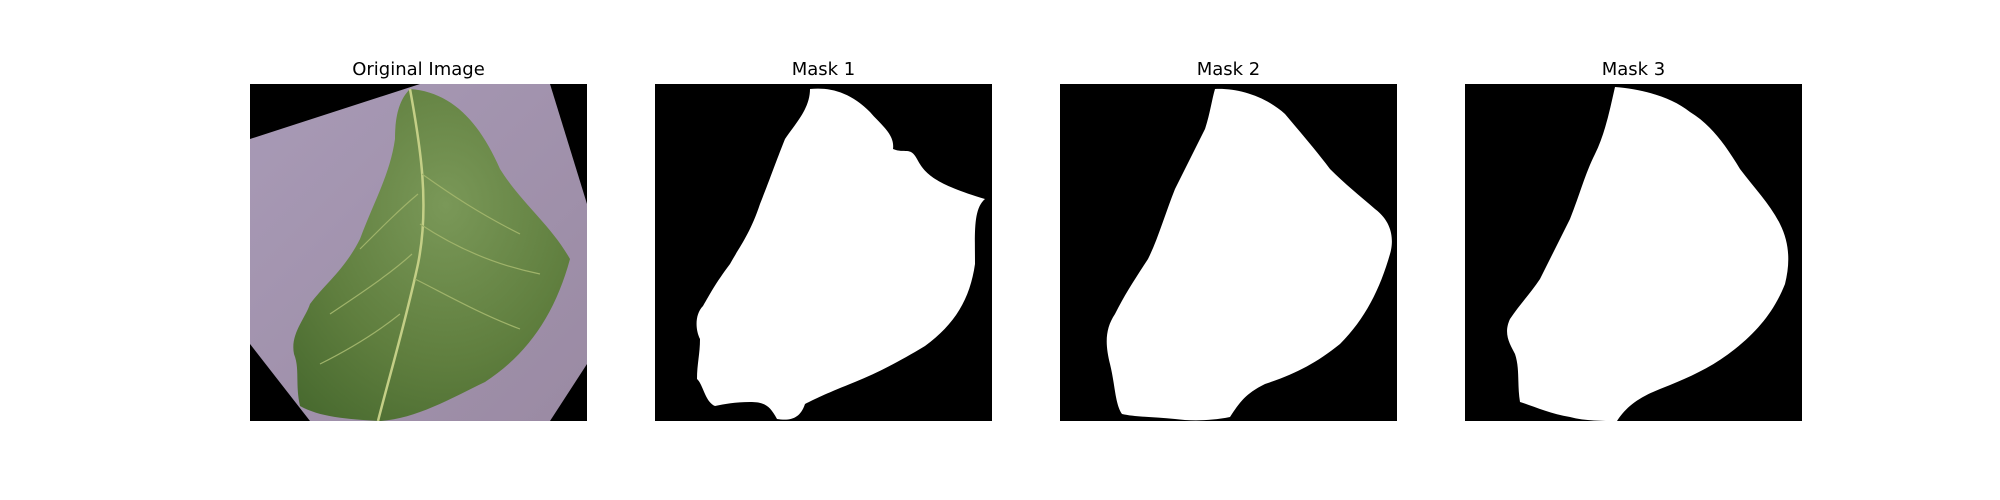  Describe the element at coordinates (823, 69) in the screenshot. I see `panel-title: Mask 1` at that location.